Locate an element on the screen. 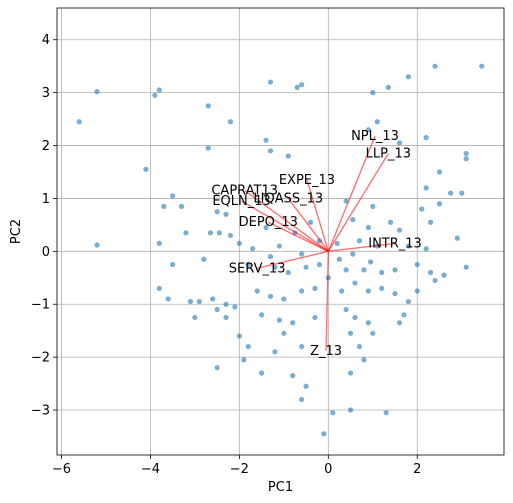  loading-label: NPL_13 is located at coordinates (375, 136).